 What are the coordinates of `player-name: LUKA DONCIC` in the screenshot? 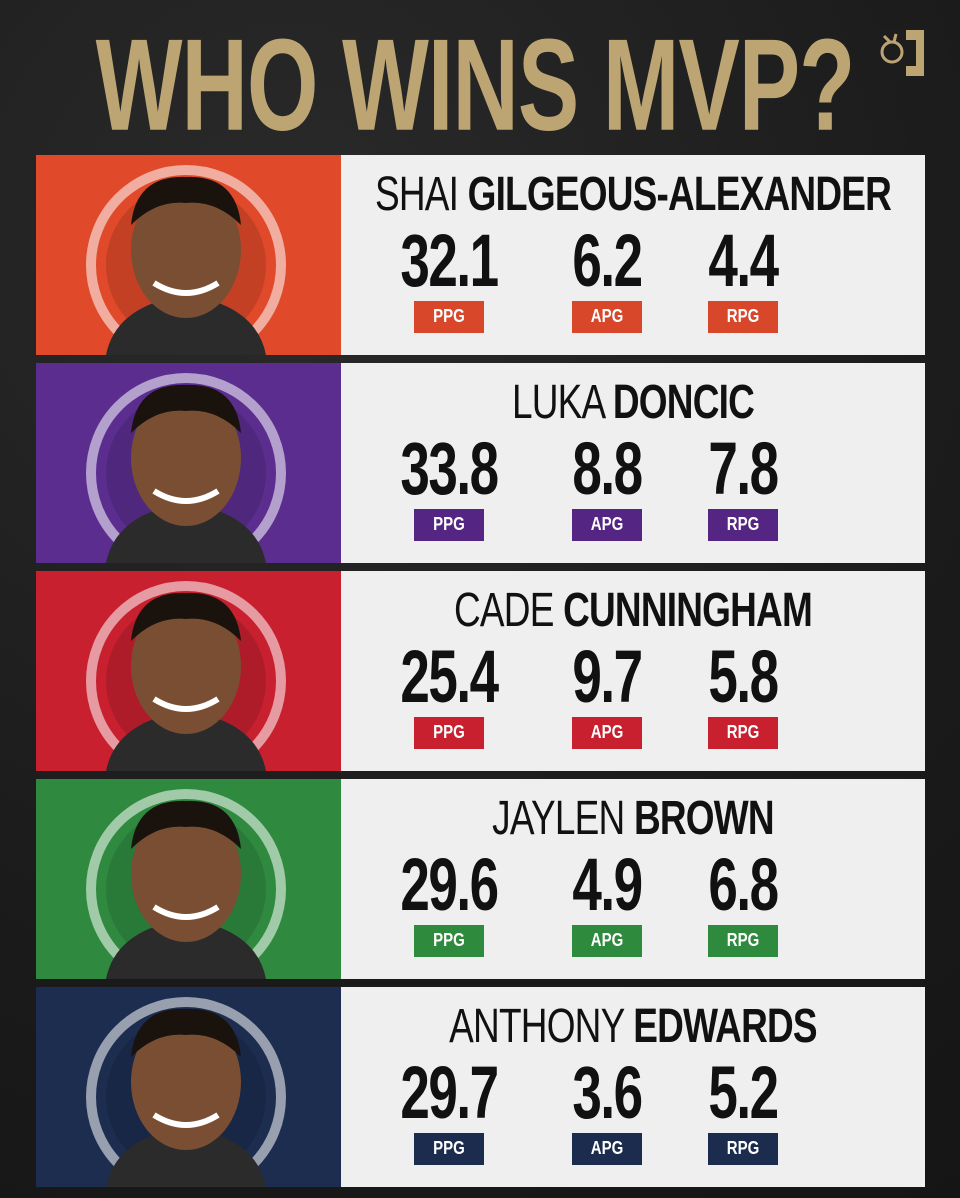 It's located at (633, 402).